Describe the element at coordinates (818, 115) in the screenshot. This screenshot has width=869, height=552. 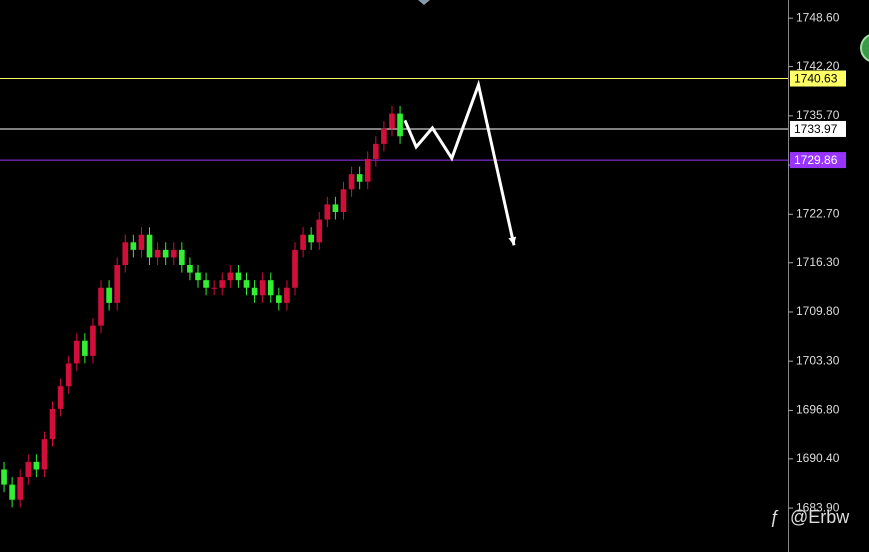
I see `y-tick-label: 1735.70` at that location.